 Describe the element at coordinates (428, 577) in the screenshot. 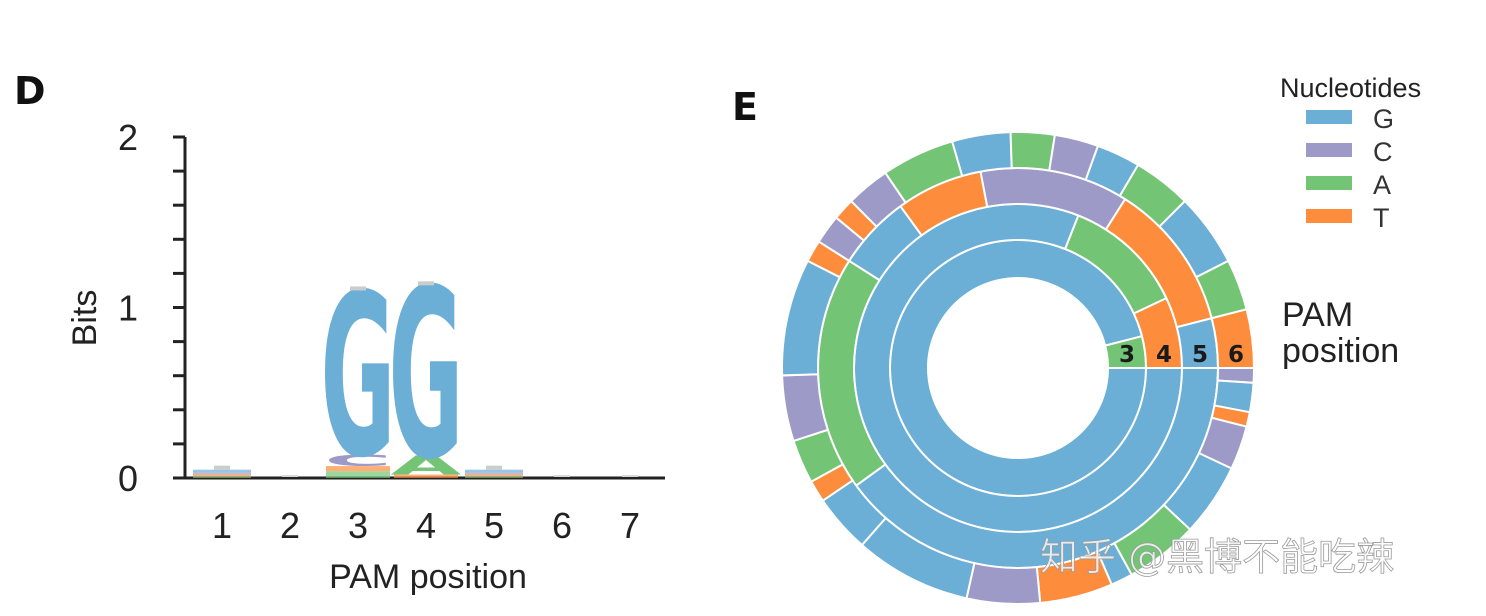

I see `x-axis-title: PAM position` at that location.